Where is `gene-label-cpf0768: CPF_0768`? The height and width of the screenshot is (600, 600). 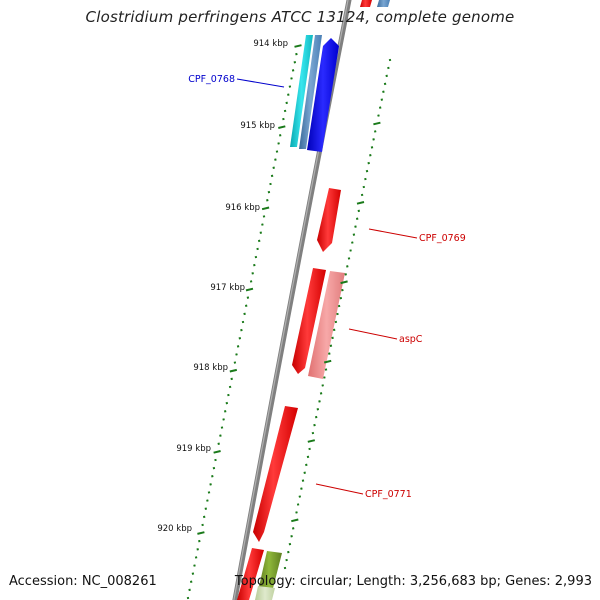
gene-label-cpf0768: CPF_0768 is located at coordinates (211, 79).